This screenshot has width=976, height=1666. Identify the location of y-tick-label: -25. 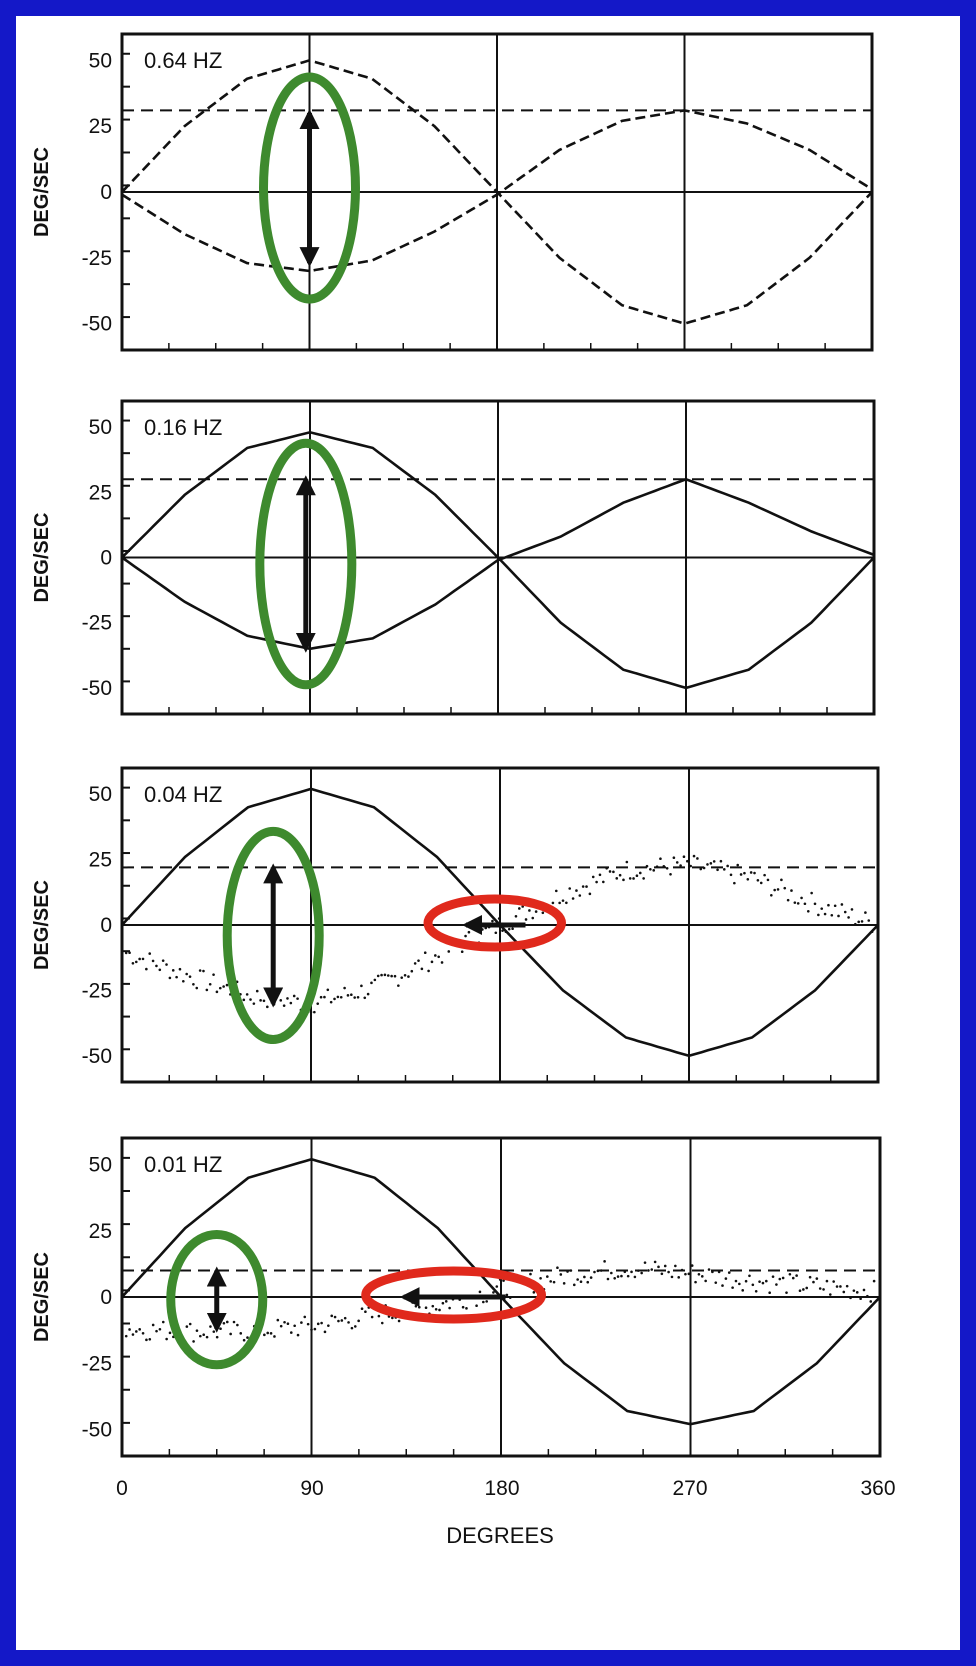
(97, 623).